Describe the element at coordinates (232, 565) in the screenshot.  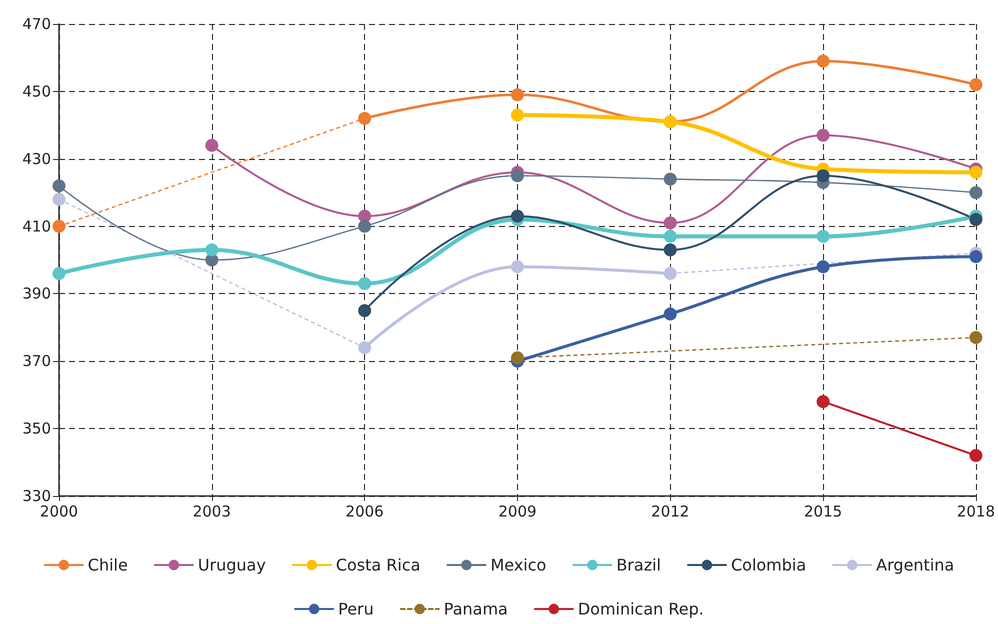
I see `legend-label: Uruguay` at that location.